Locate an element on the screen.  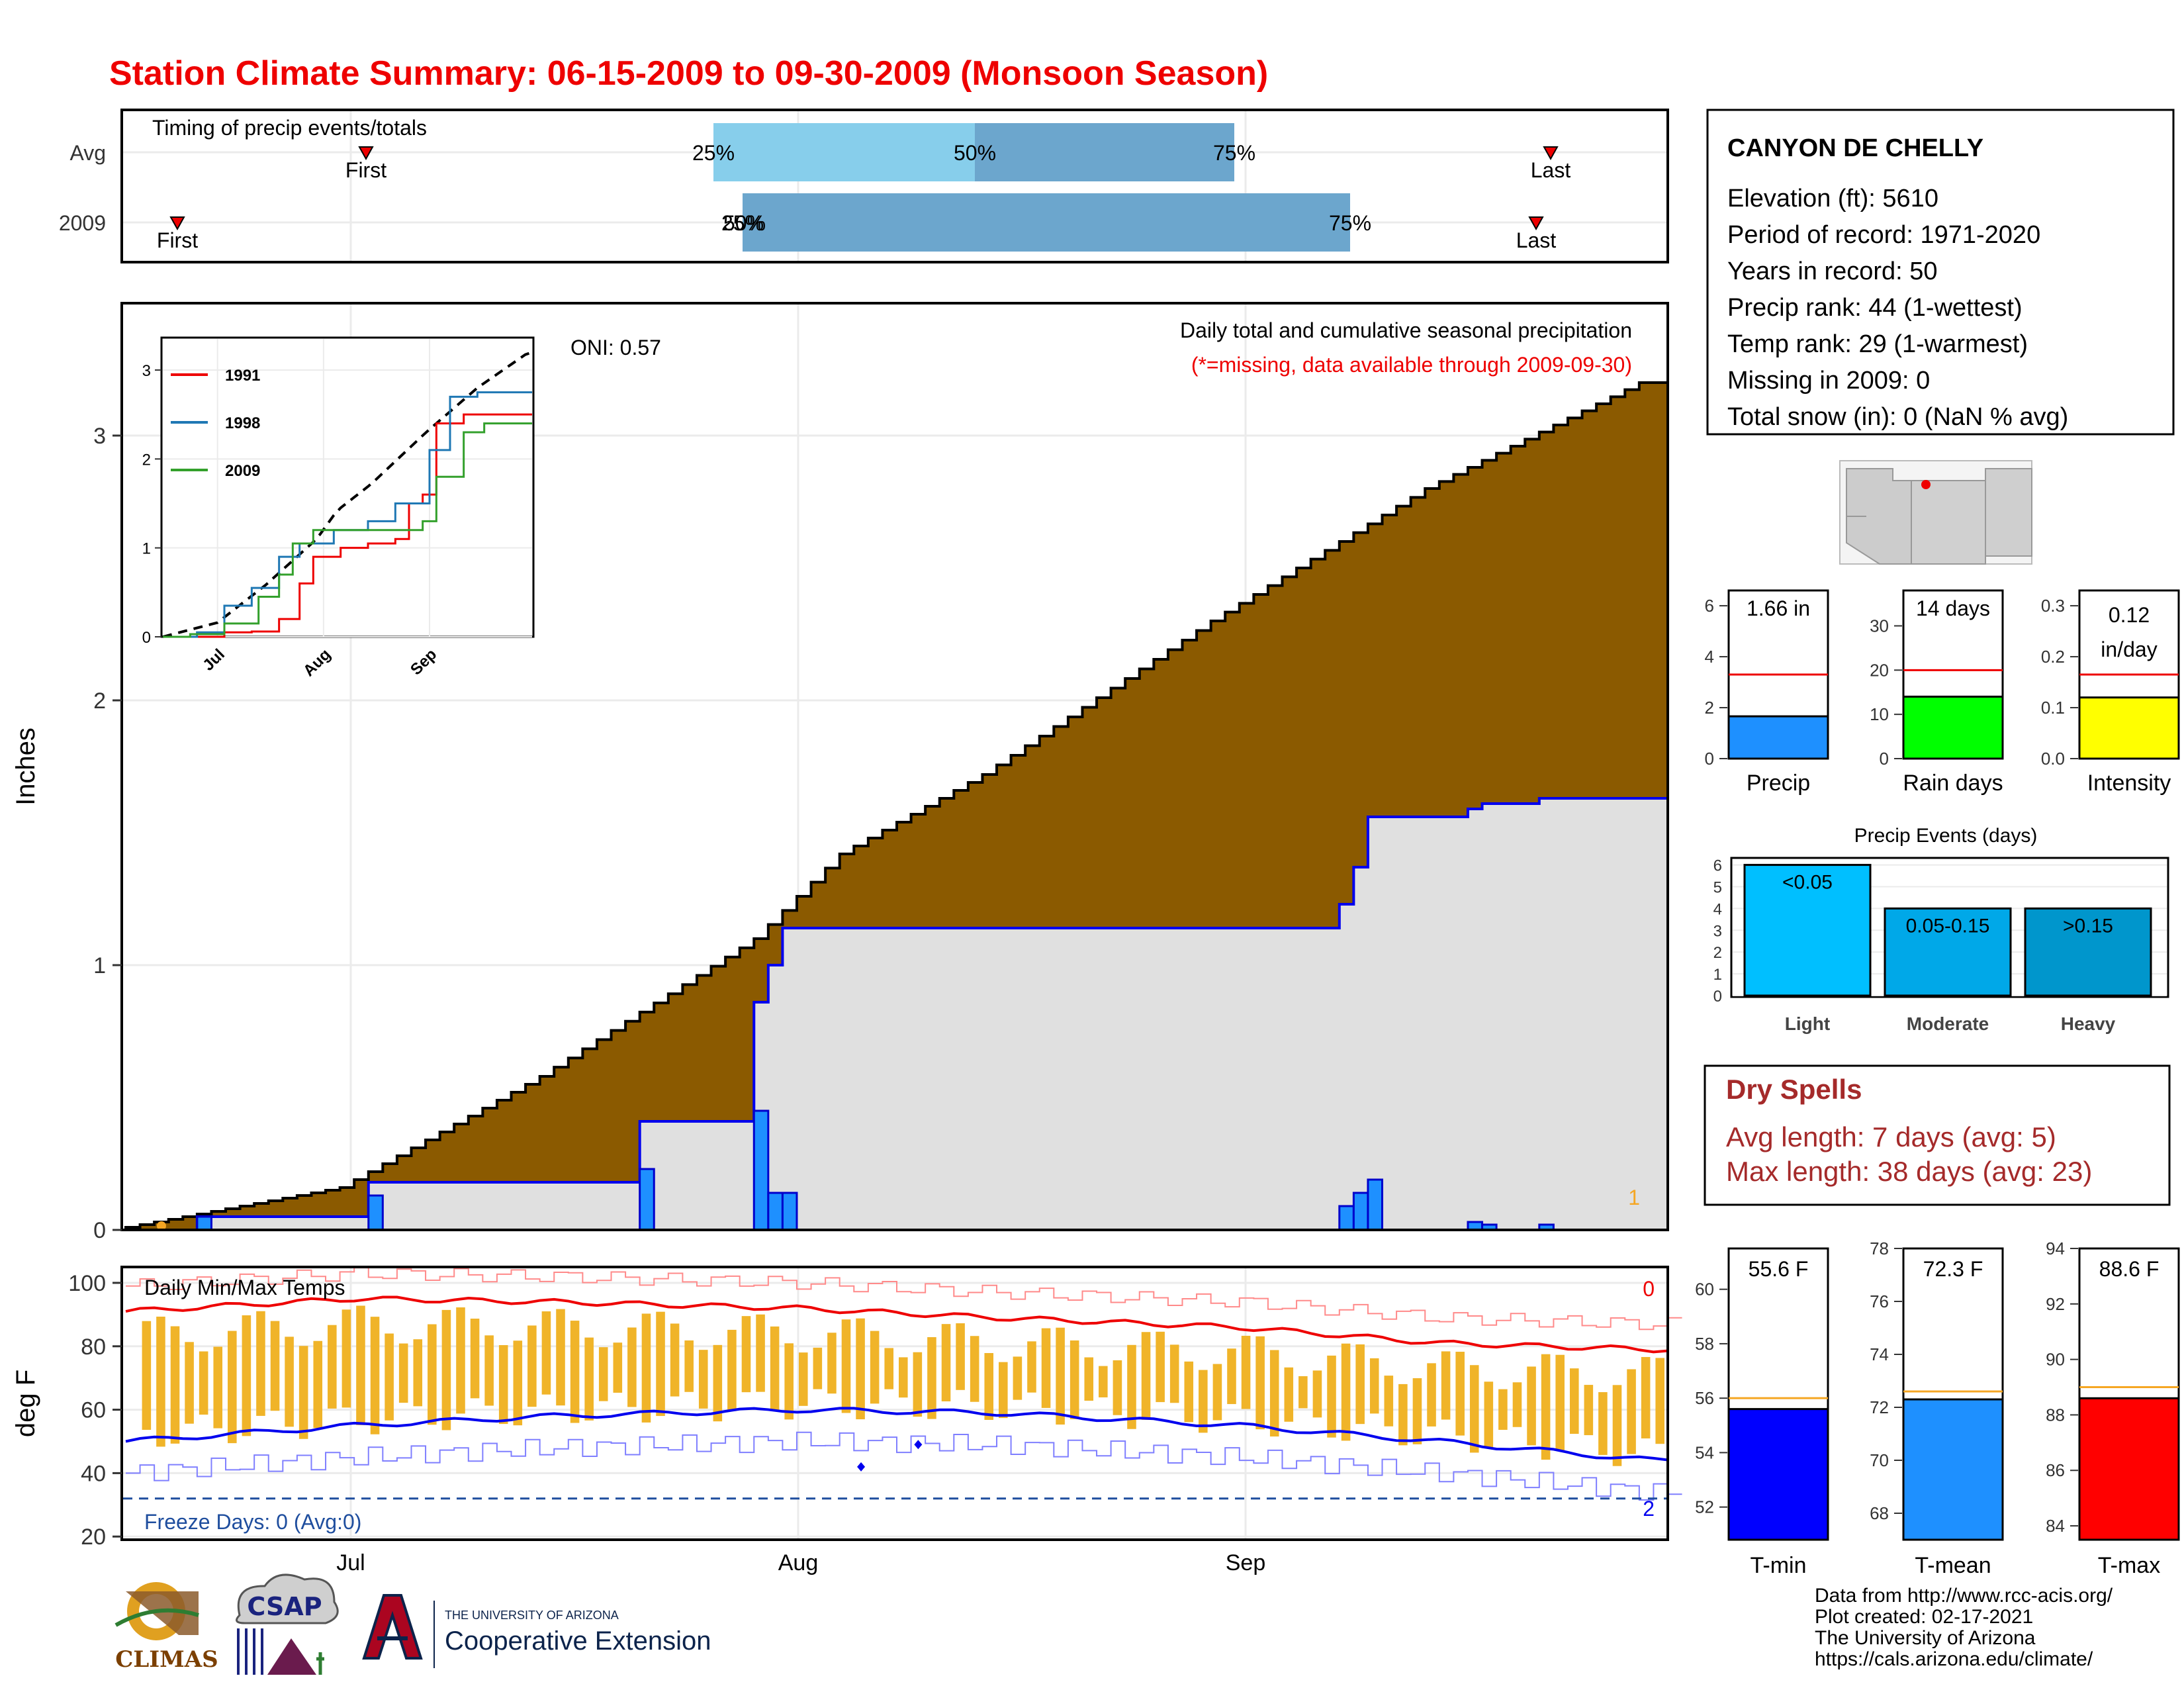
temp-bar-tick: 78 is located at coordinates (1880, 1248).